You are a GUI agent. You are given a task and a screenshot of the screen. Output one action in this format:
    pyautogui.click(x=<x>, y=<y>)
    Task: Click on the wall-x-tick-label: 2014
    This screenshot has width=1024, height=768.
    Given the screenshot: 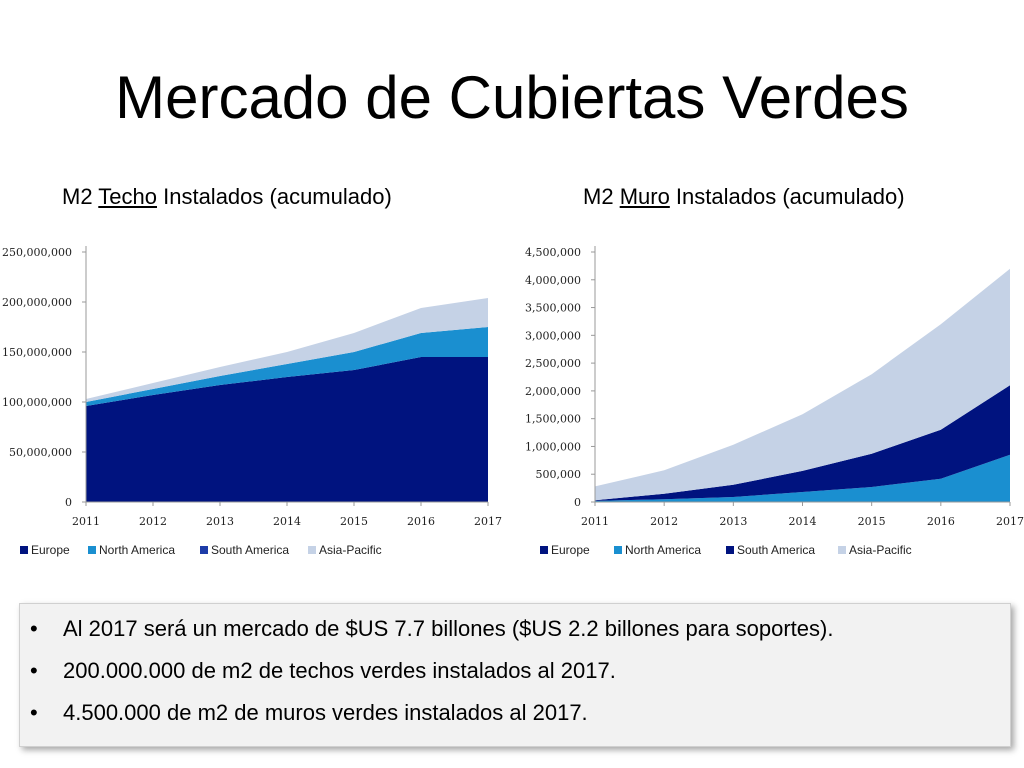 What is the action you would take?
    pyautogui.click(x=803, y=521)
    